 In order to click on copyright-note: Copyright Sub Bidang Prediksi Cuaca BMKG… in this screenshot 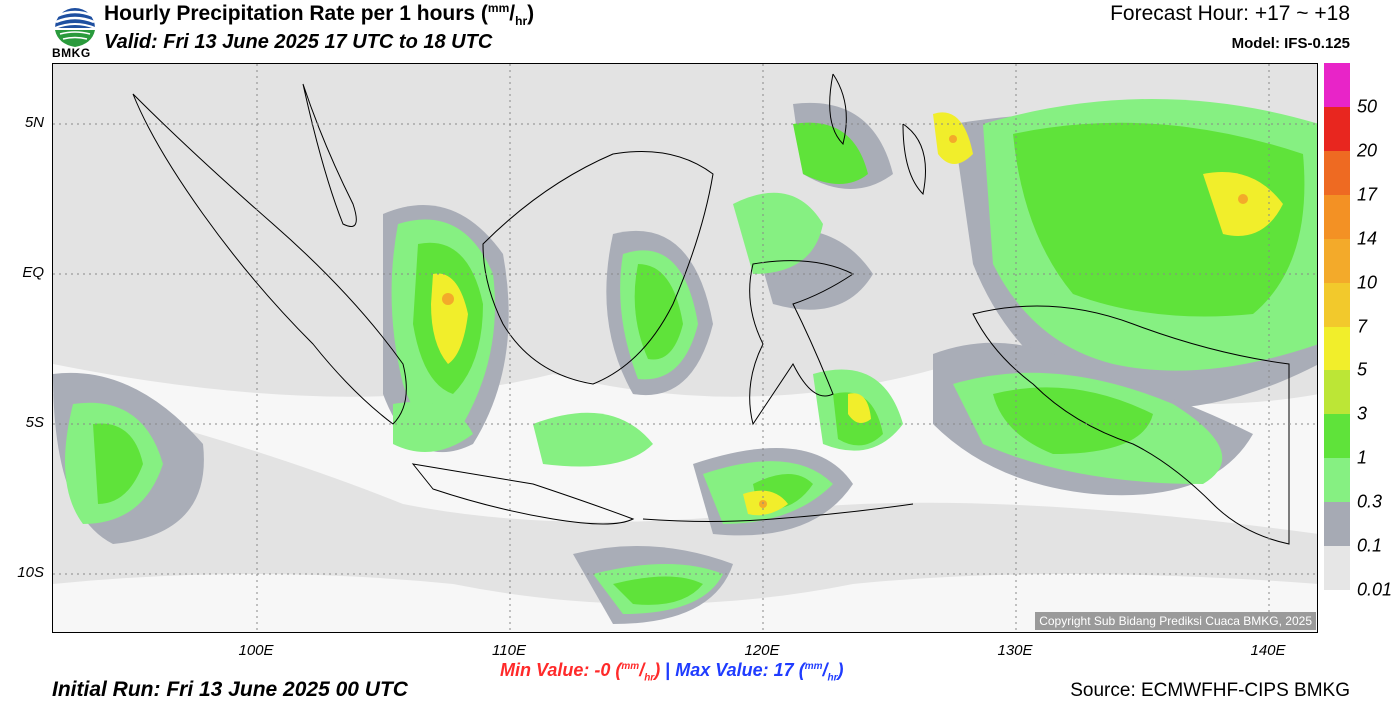, I will do `click(1175, 621)`.